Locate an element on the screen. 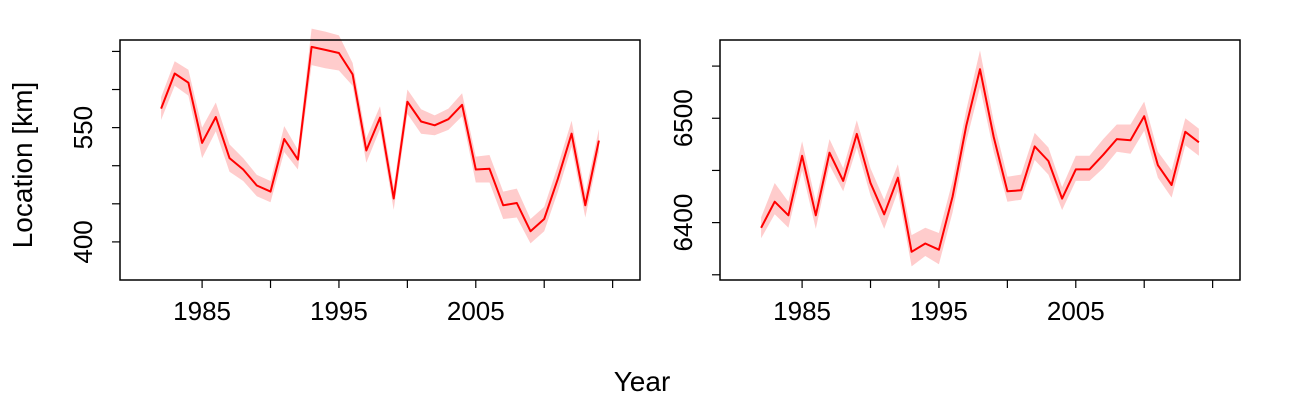  right-y-tick-label: 6400 is located at coordinates (683, 223).